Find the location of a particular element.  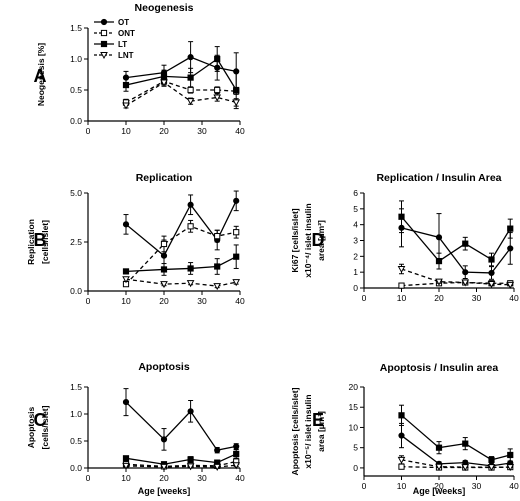

chart-title: Replication / Insulin Area is located at coordinates (438, 178).